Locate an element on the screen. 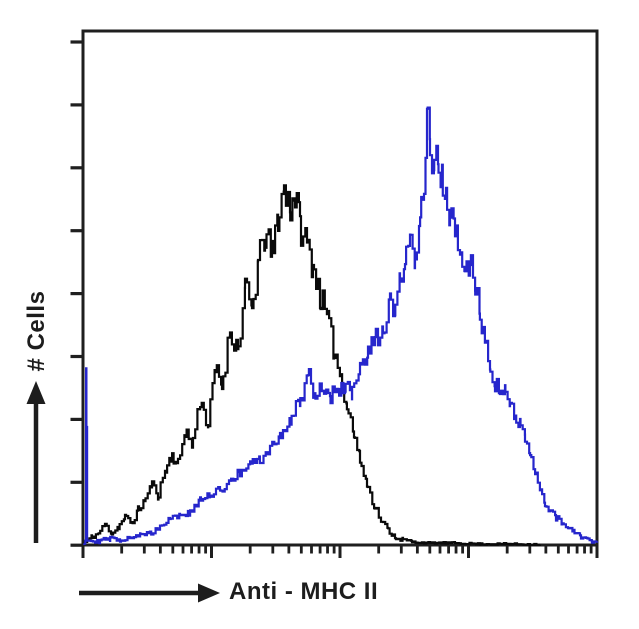 The image size is (639, 629). x-axis-label: Anti - MHC II is located at coordinates (304, 591).